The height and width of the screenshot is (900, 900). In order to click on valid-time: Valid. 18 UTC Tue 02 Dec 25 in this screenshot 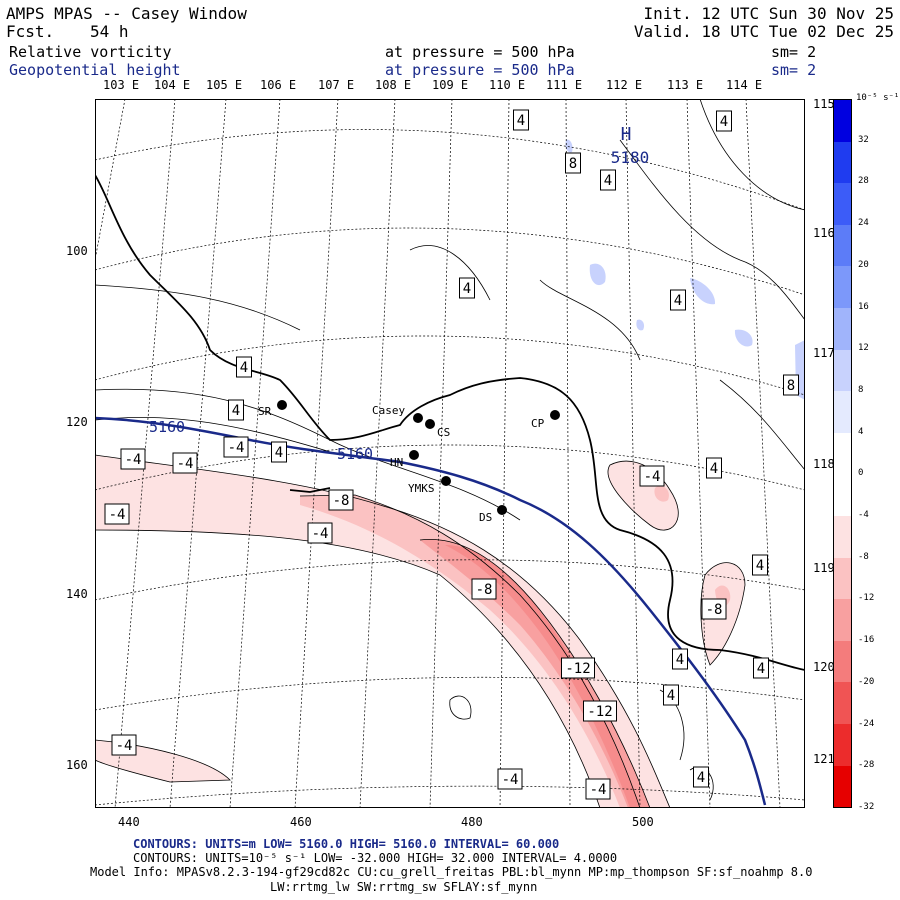, I will do `click(763, 31)`.